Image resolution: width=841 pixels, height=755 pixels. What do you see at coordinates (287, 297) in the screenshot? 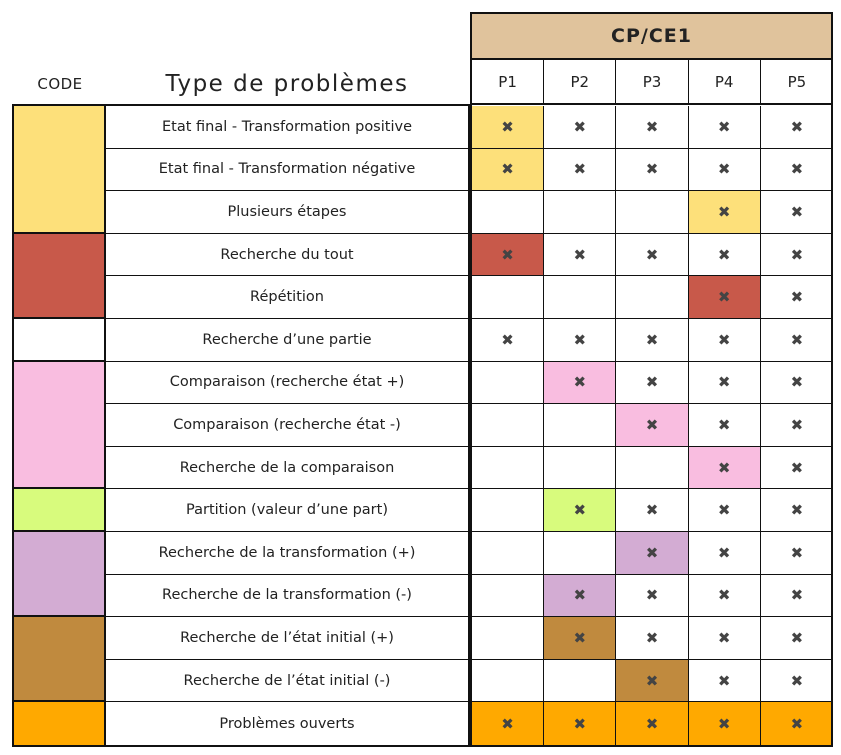
I see `problem-type-label: Répétition` at bounding box center [287, 297].